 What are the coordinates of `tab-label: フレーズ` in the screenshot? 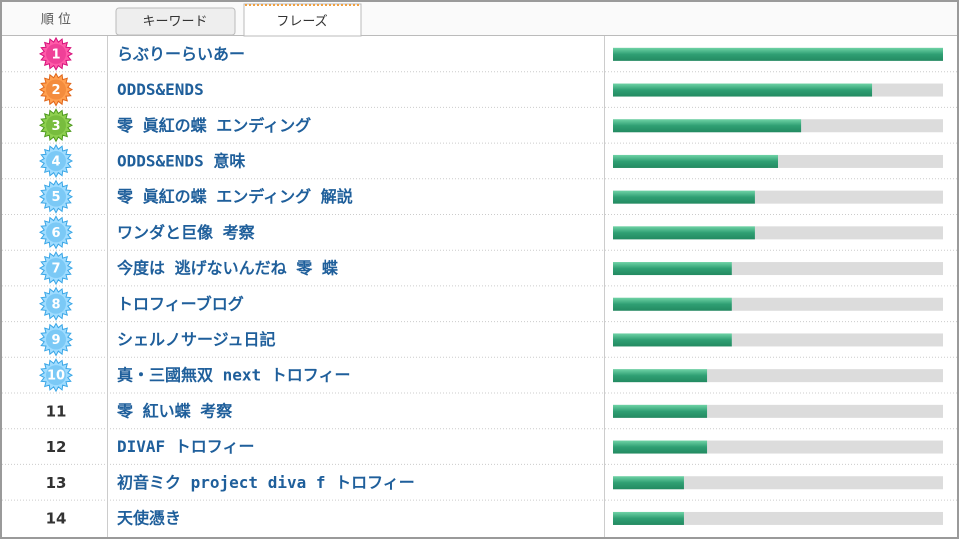 It's located at (301, 22).